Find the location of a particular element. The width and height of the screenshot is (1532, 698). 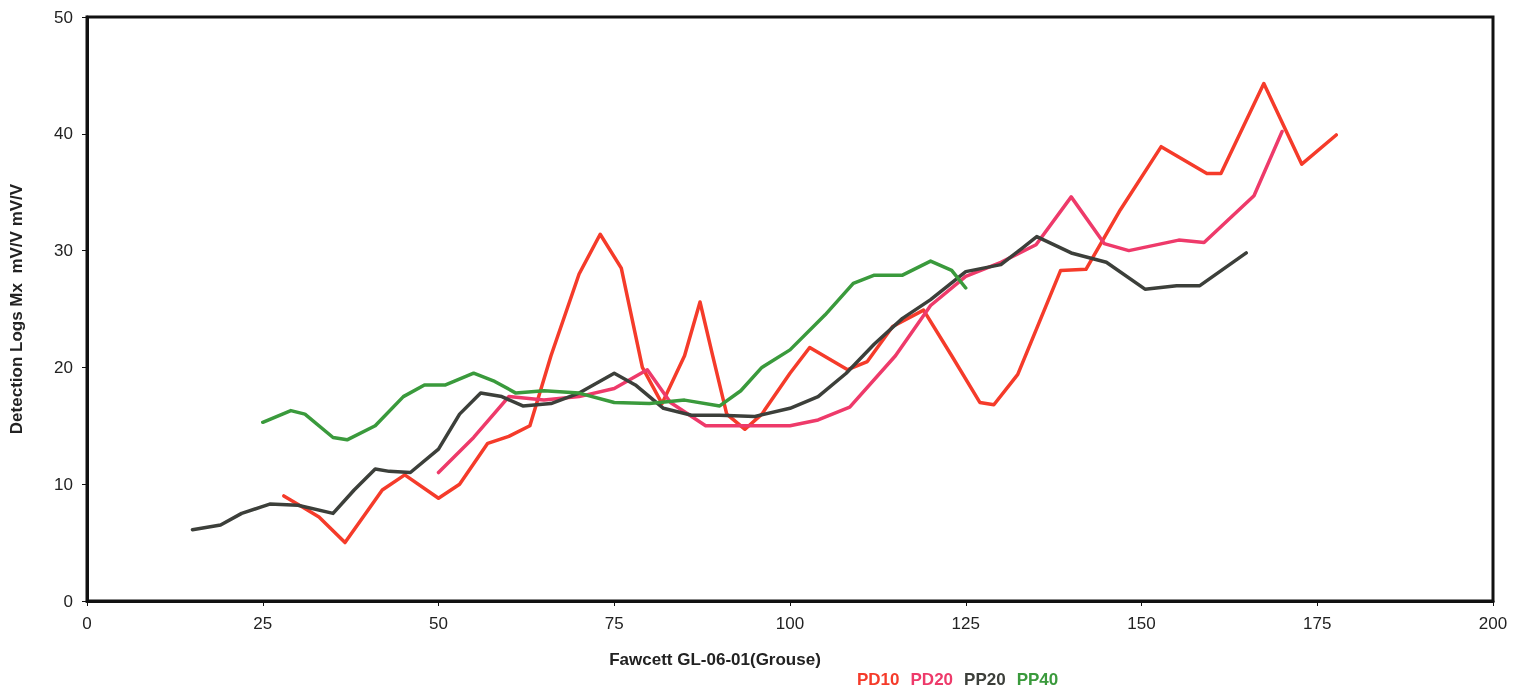

y-tick-label: 20 is located at coordinates (63, 367).